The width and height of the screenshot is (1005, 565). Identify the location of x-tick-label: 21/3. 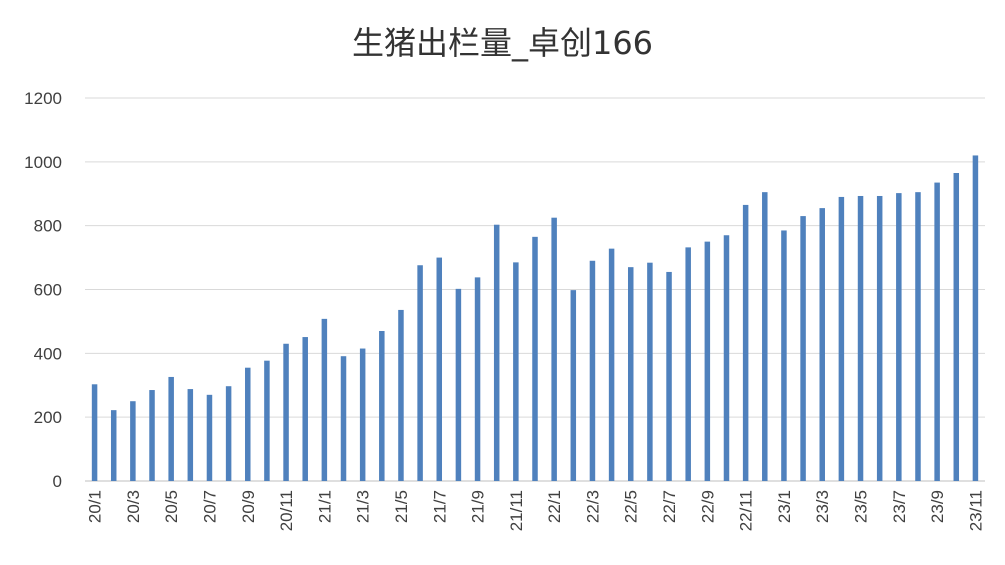
(363, 506).